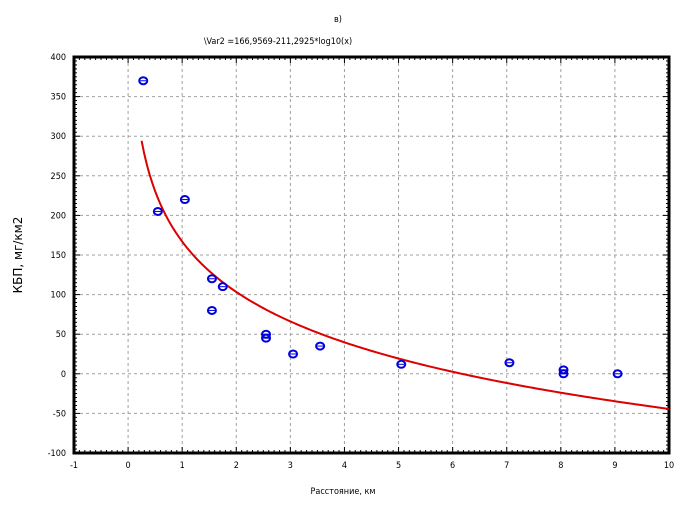 This screenshot has height=507, width=688. Describe the element at coordinates (58, 137) in the screenshot. I see `tick-label-y: 300` at that location.